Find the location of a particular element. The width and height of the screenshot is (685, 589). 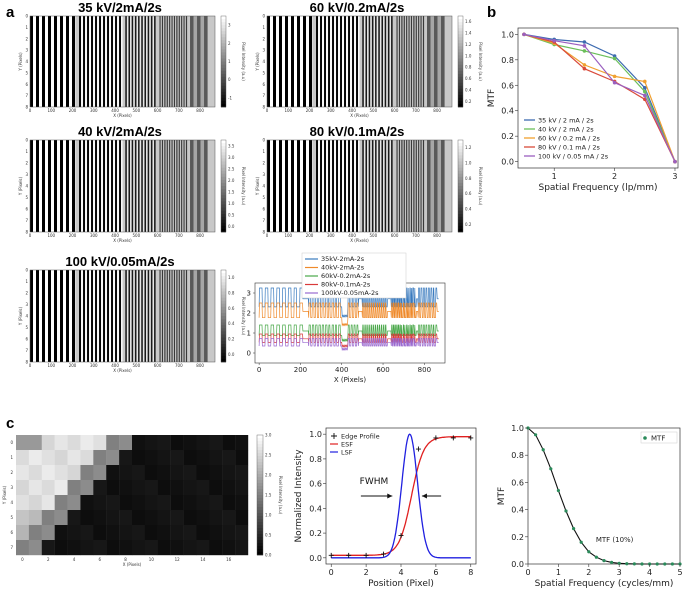

heatmap-frame is located at coordinates (359, 186).